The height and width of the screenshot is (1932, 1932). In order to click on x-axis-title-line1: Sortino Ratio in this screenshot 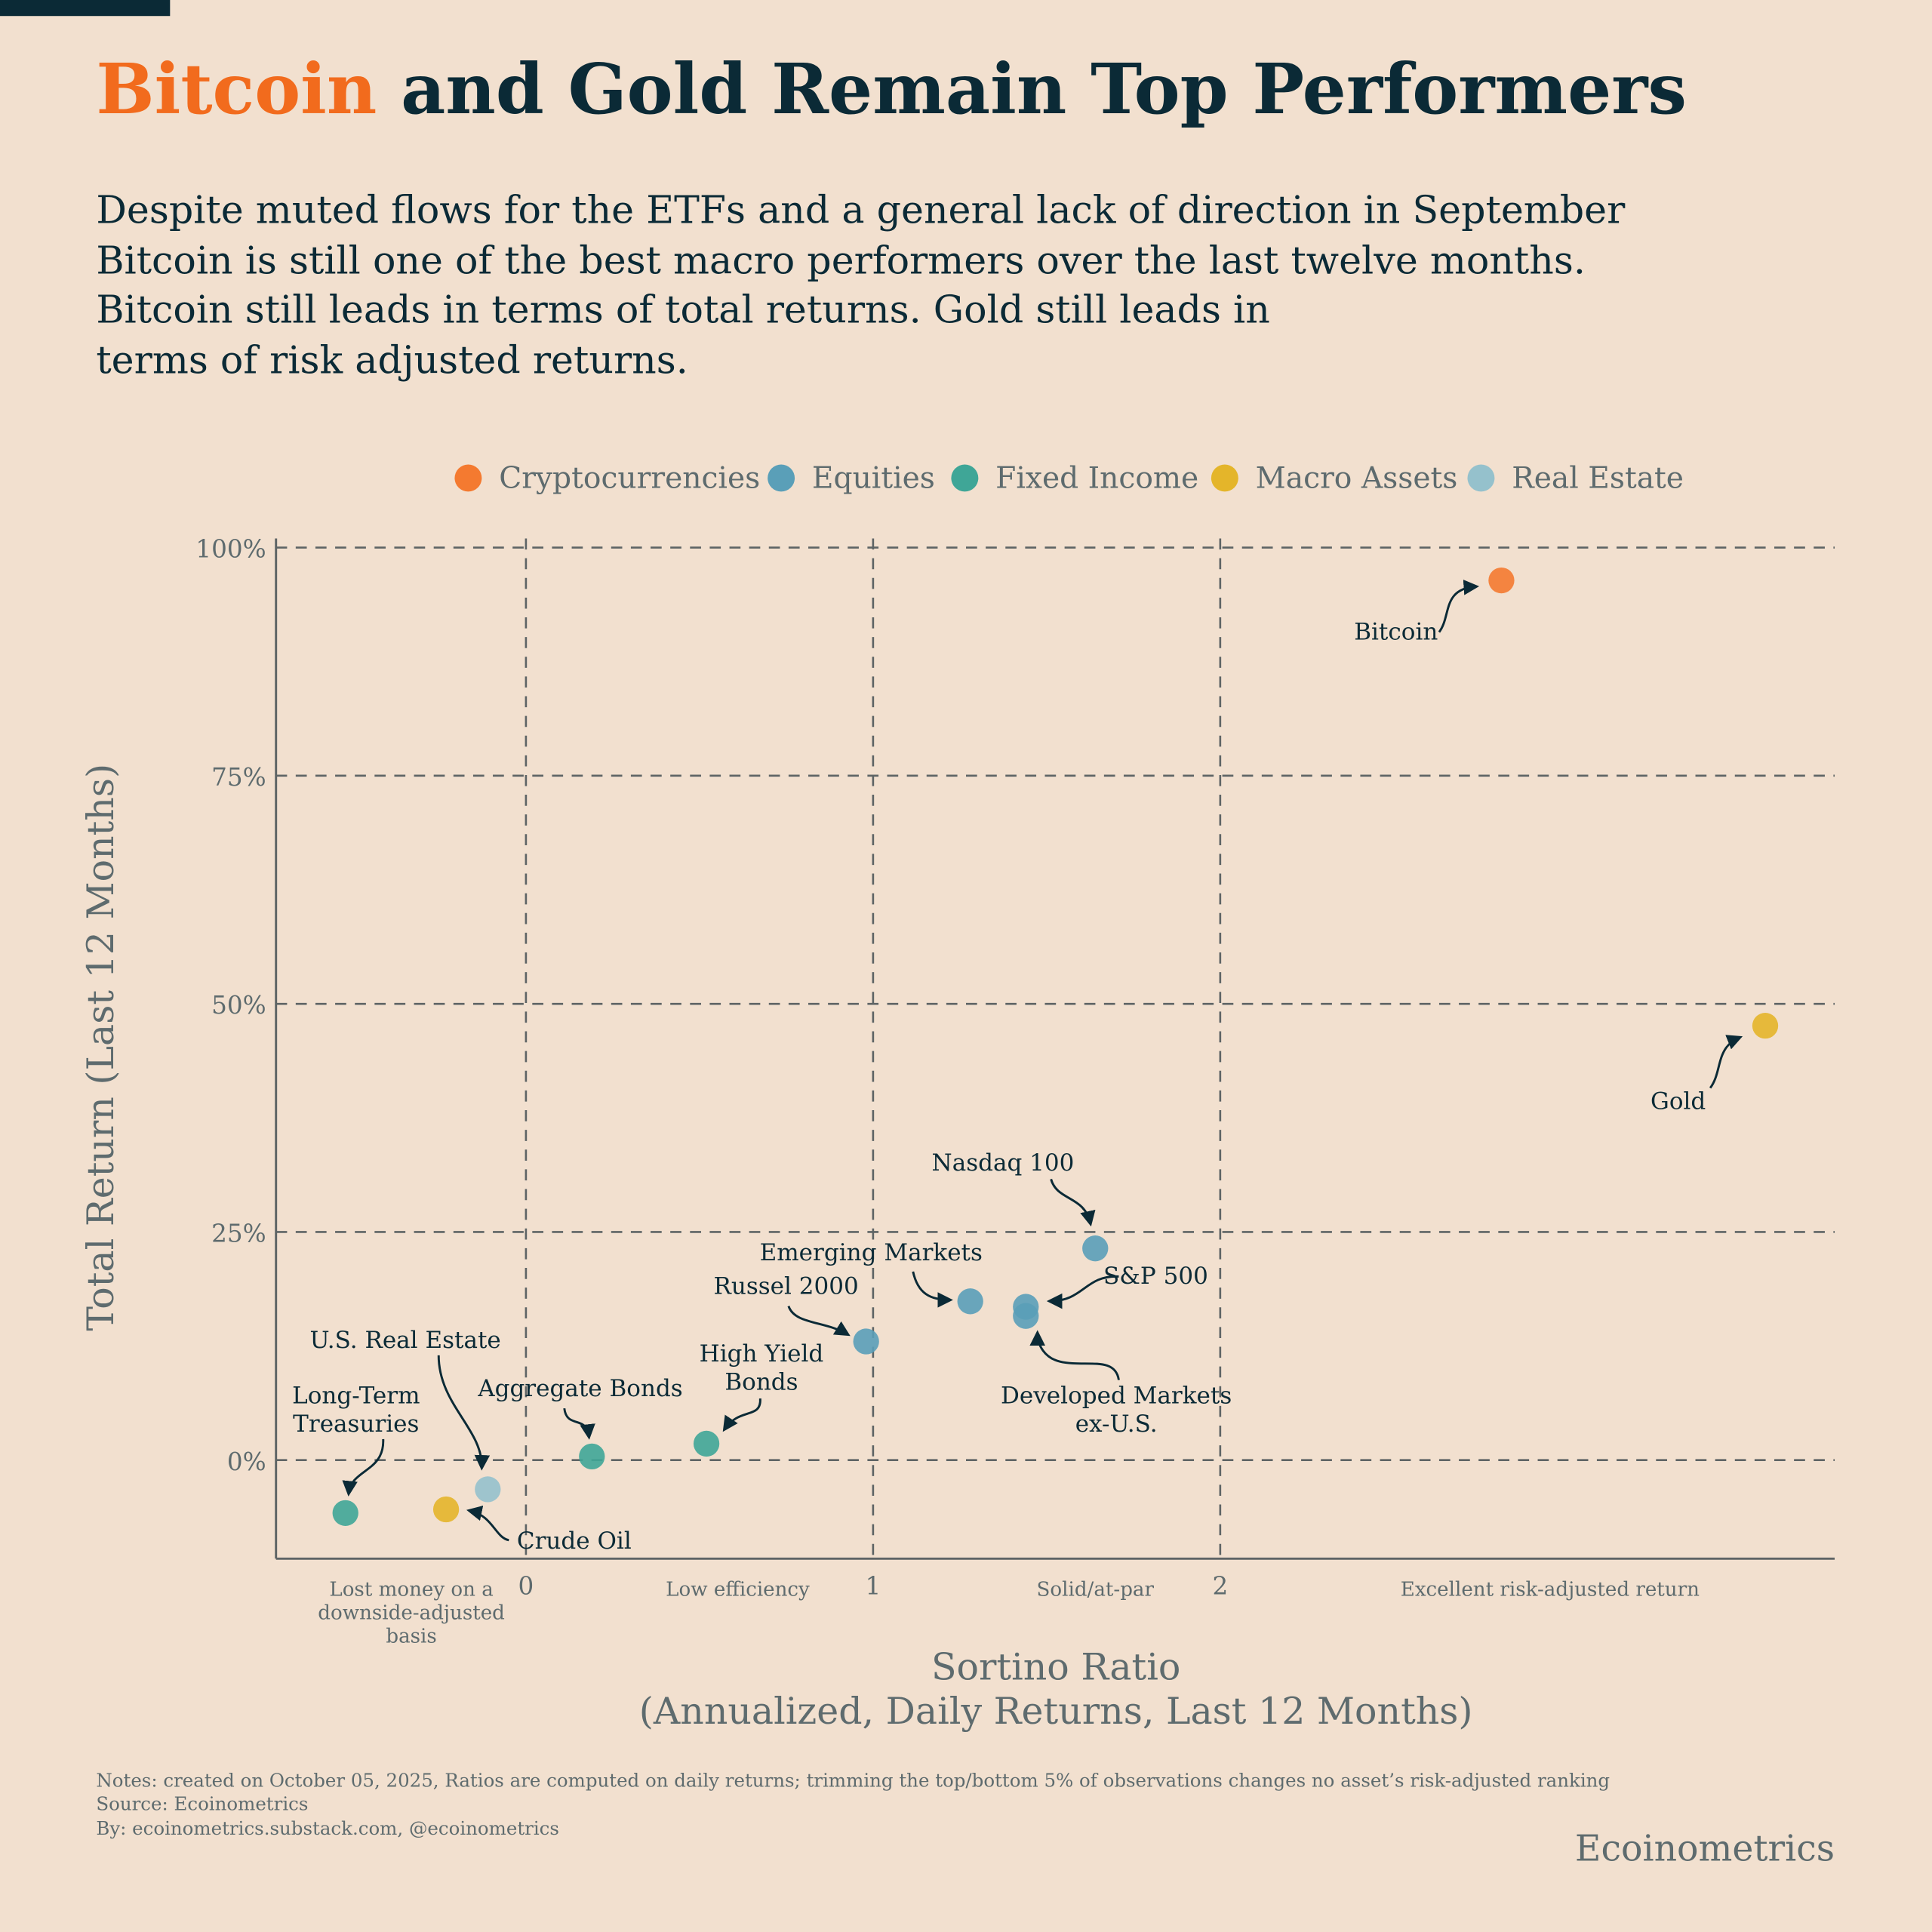, I will do `click(1055, 1666)`.